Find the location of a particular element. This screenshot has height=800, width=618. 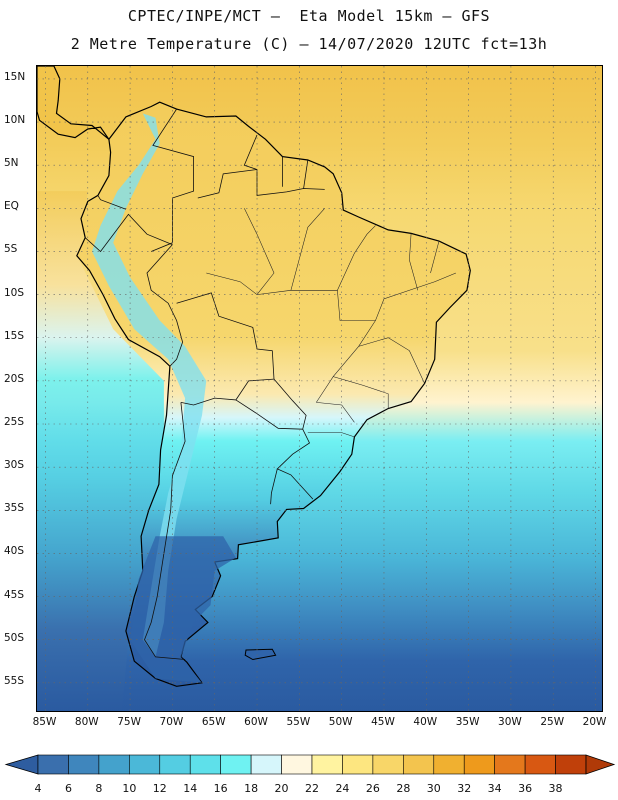

lon-label-55W: 55W is located at coordinates (298, 722).